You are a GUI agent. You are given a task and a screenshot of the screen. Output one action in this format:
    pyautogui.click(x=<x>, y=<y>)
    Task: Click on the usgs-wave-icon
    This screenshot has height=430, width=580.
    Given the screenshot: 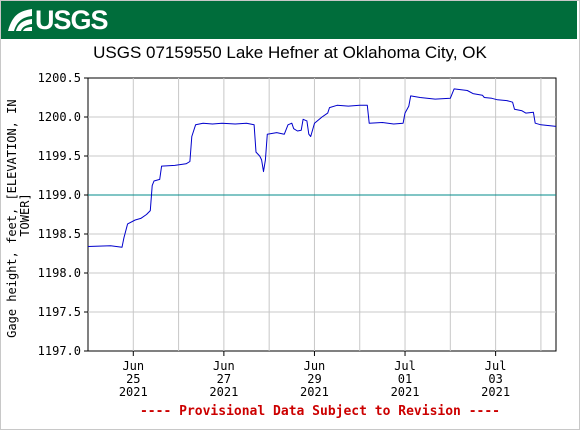 What is the action you would take?
    pyautogui.click(x=20, y=20)
    